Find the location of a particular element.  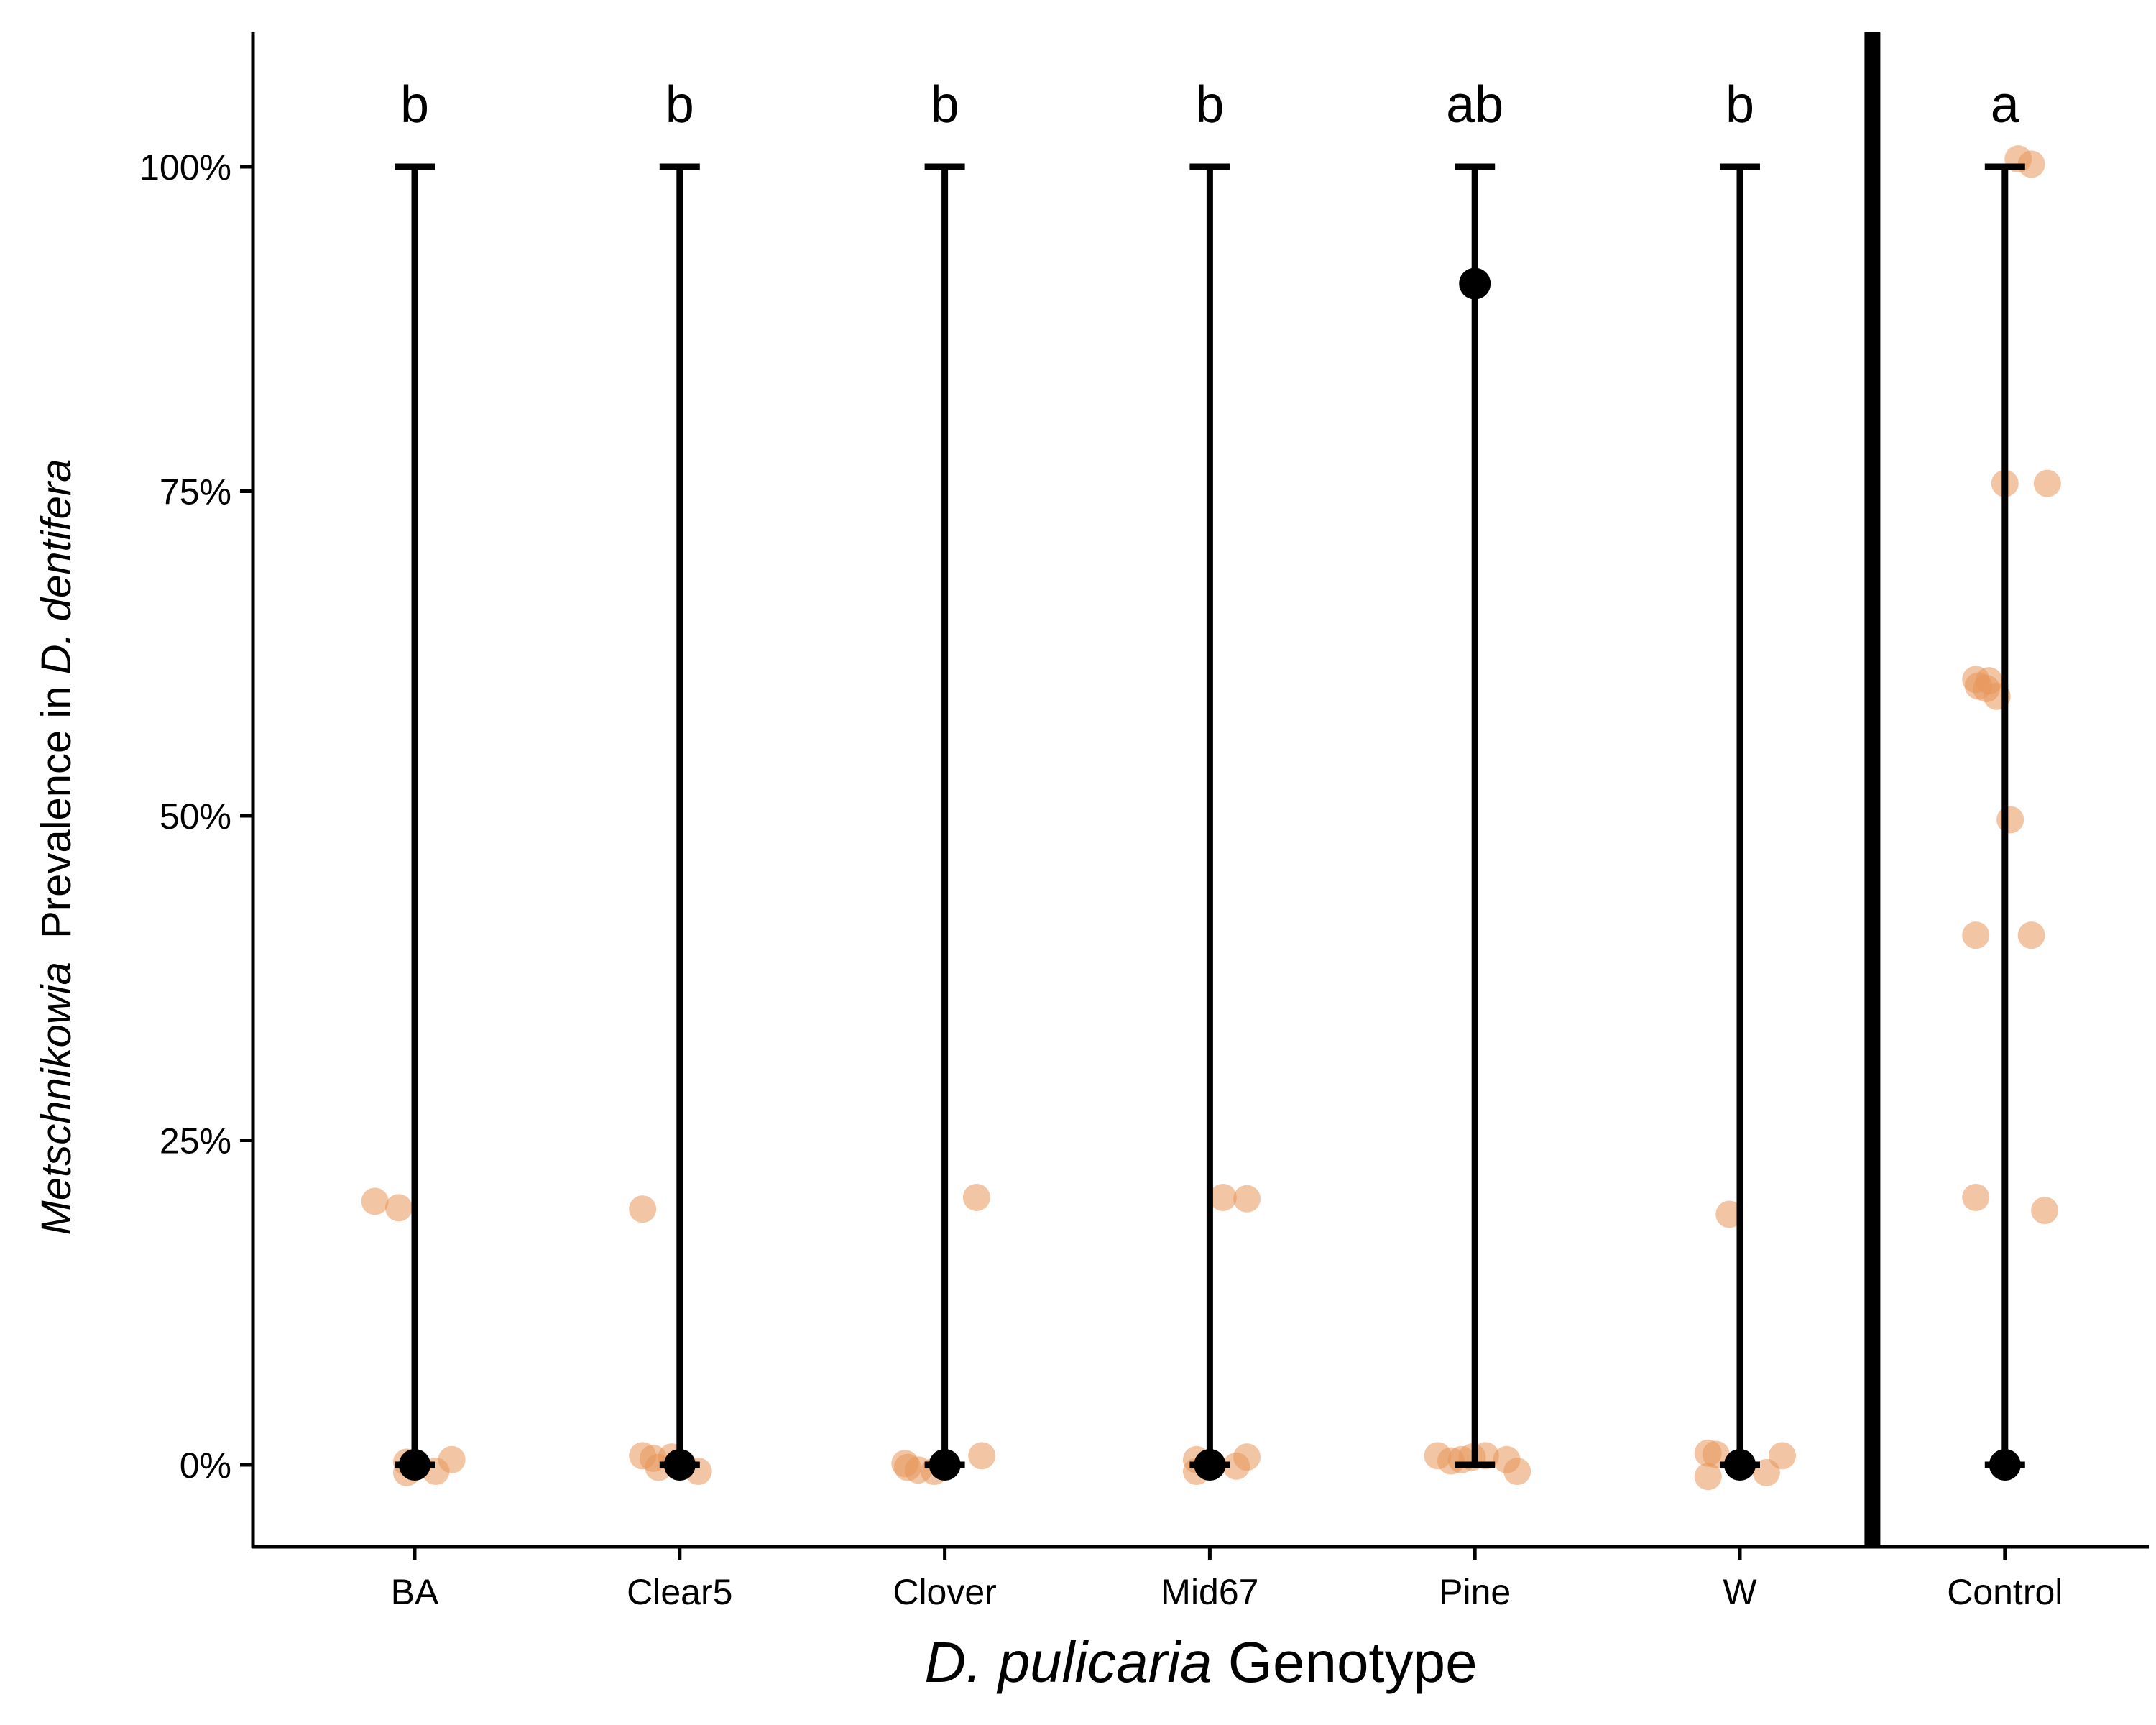

mean-point-control is located at coordinates (2005, 1465).